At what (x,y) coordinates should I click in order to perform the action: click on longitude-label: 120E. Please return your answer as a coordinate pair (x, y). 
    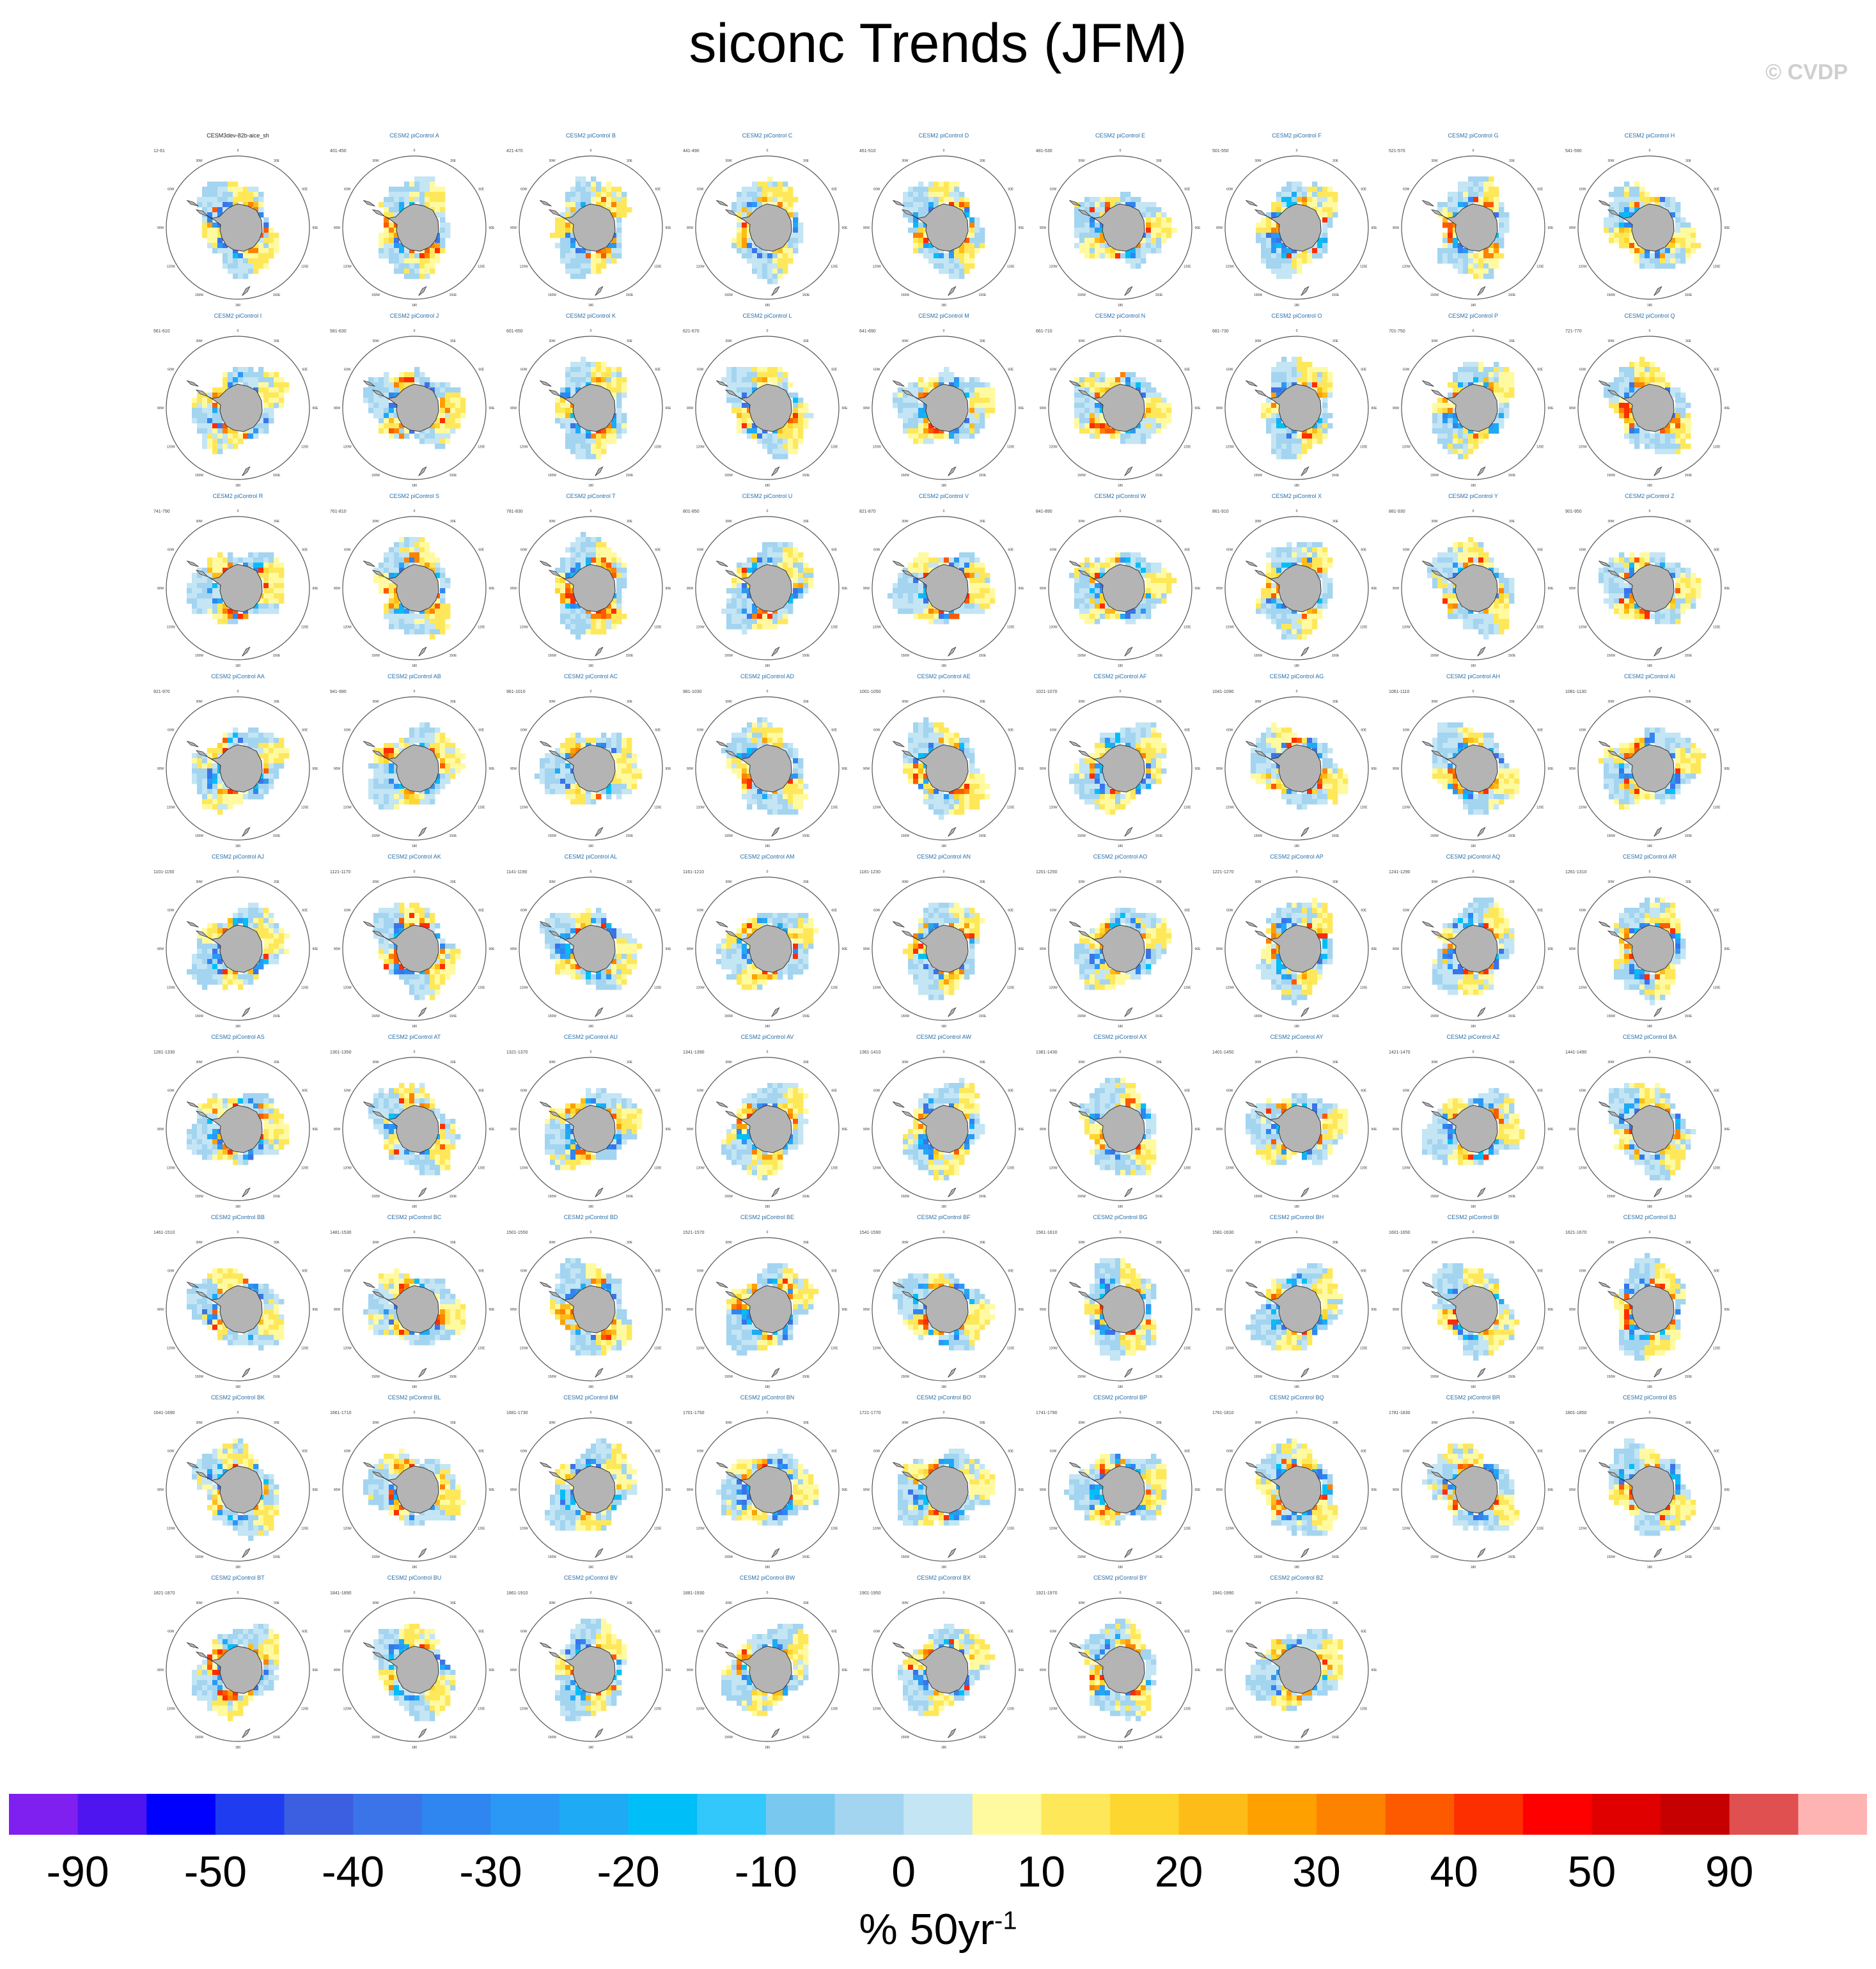
    Looking at the image, I should click on (1011, 628).